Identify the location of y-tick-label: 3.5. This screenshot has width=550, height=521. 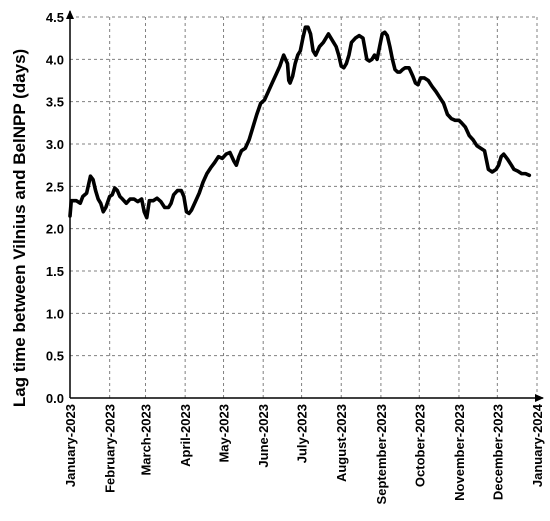
(55, 102).